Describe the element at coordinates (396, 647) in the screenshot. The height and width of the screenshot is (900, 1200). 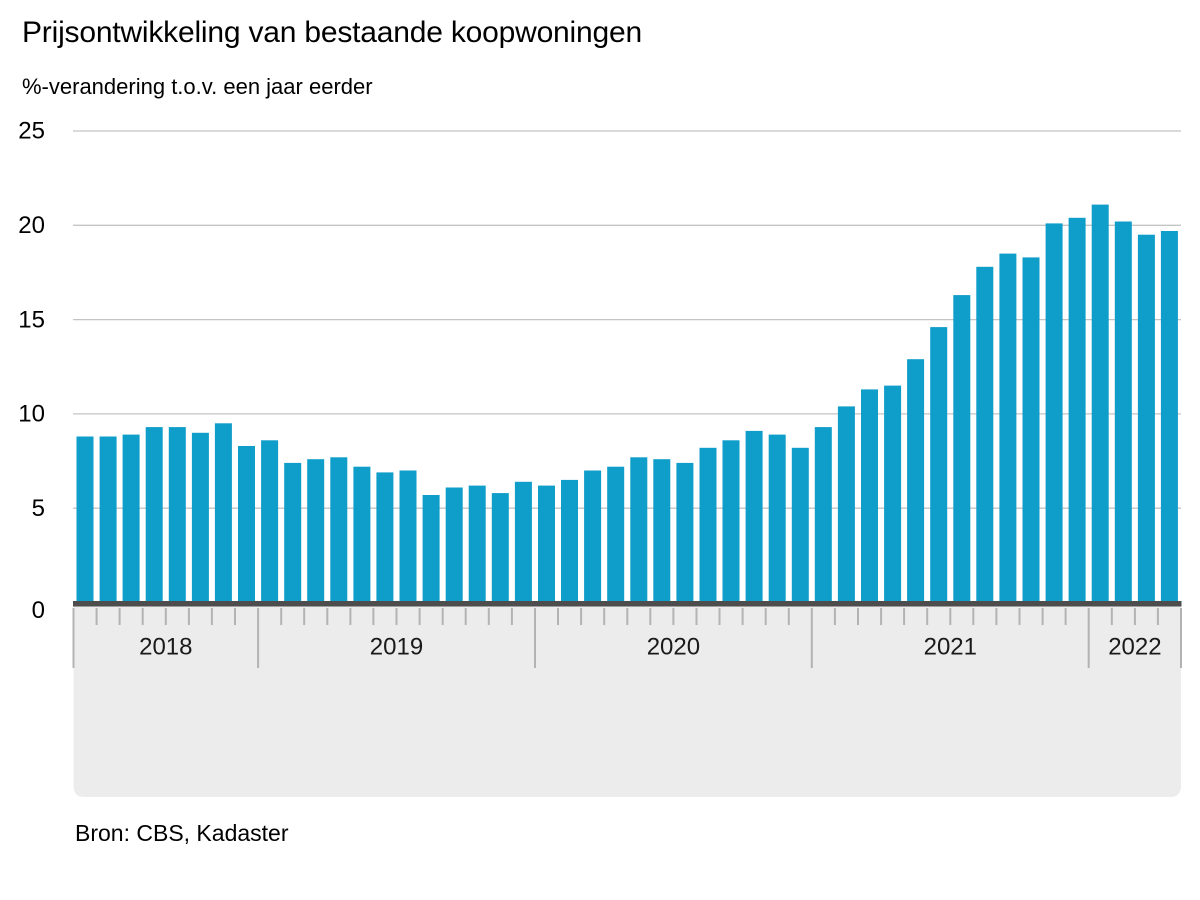
I see `year-label-2019: 2019` at that location.